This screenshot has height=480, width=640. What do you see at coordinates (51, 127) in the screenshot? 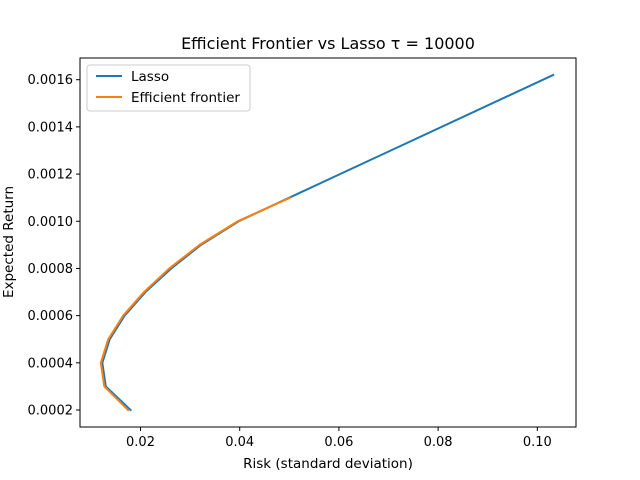
I see `y-tick-label: 0.0014` at bounding box center [51, 127].